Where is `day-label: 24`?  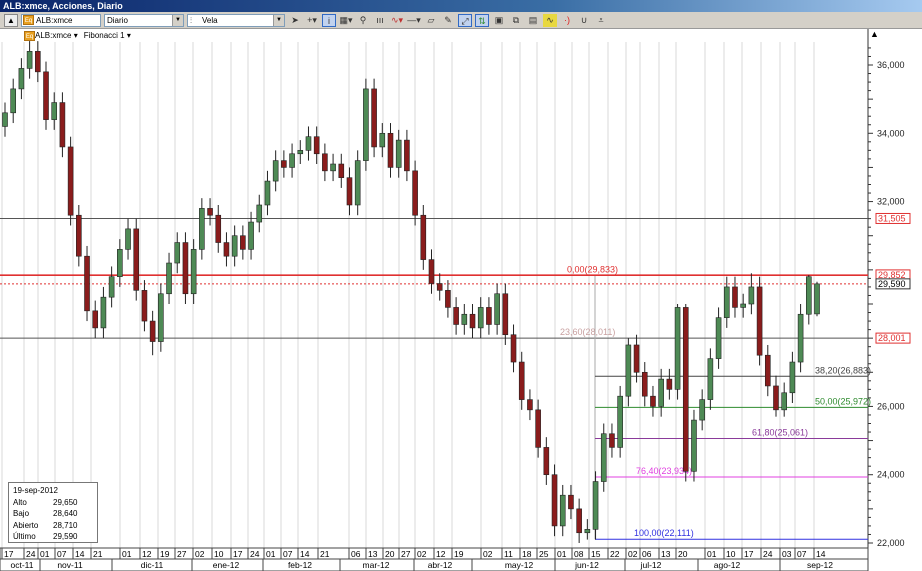 day-label: 24 is located at coordinates (768, 554).